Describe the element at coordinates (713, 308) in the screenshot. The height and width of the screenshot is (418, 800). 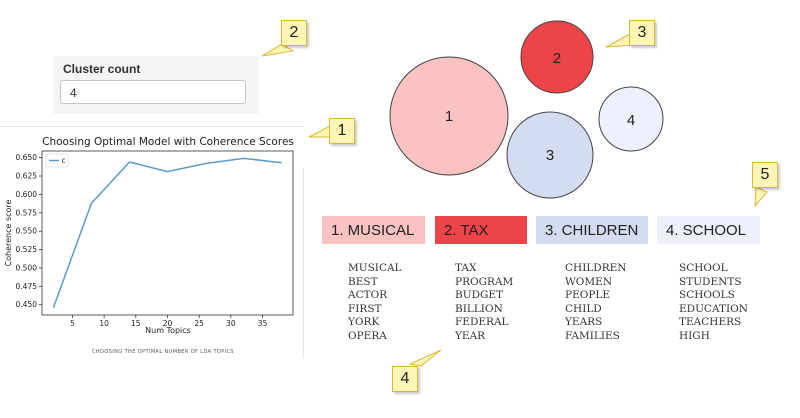
I see `topic-word: EDUCATION` at that location.